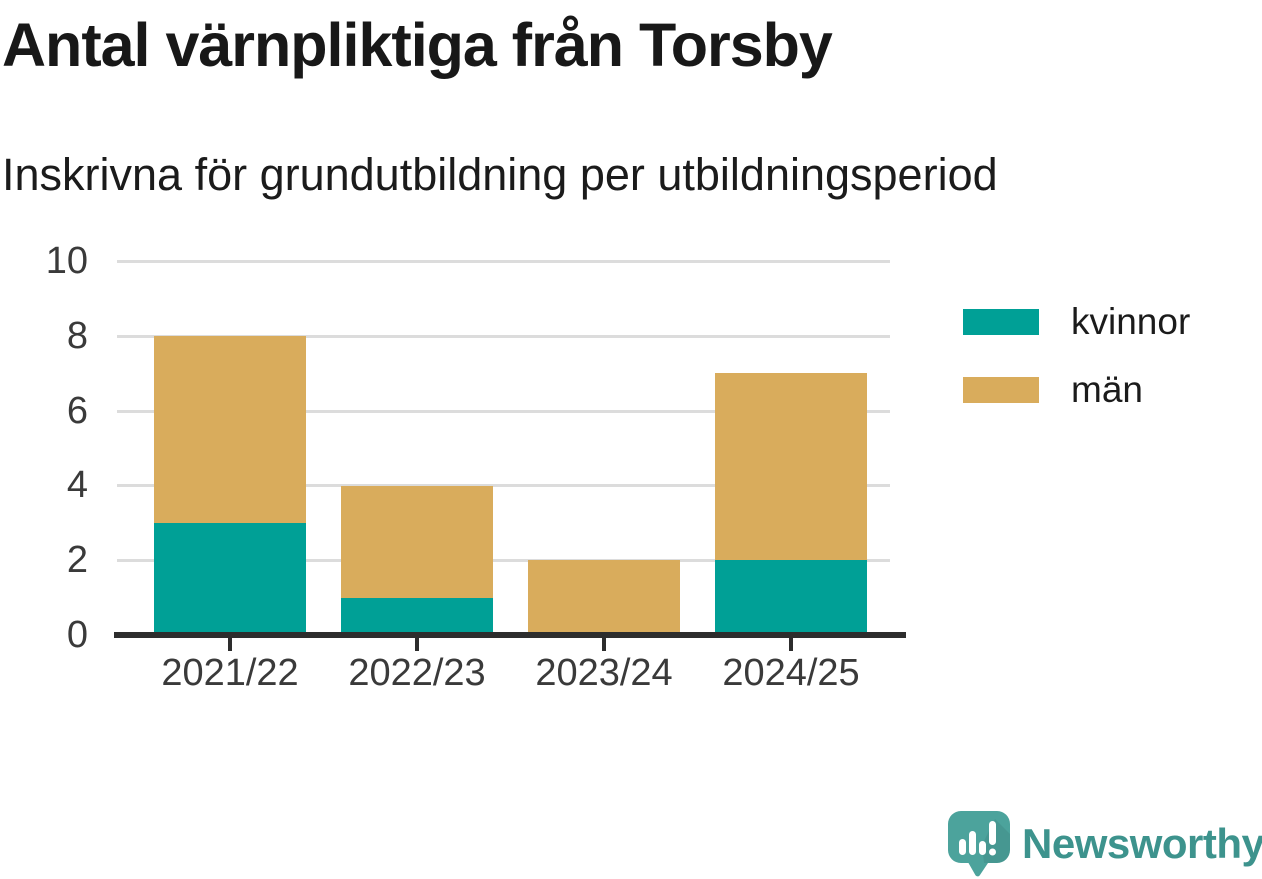 This screenshot has width=1262, height=879. Describe the element at coordinates (1142, 843) in the screenshot. I see `newsworthy-wordmark: Newsworthy` at that location.